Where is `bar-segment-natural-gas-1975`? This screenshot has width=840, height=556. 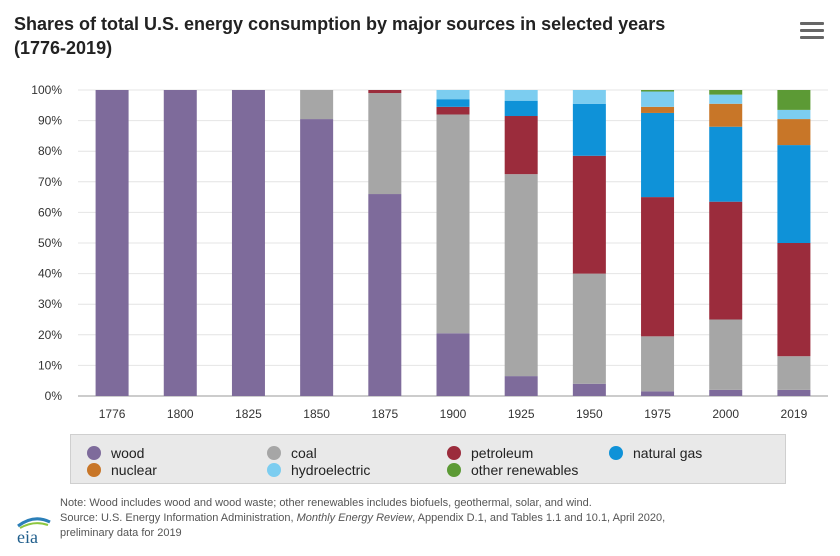 bar-segment-natural-gas-1975 is located at coordinates (658, 155).